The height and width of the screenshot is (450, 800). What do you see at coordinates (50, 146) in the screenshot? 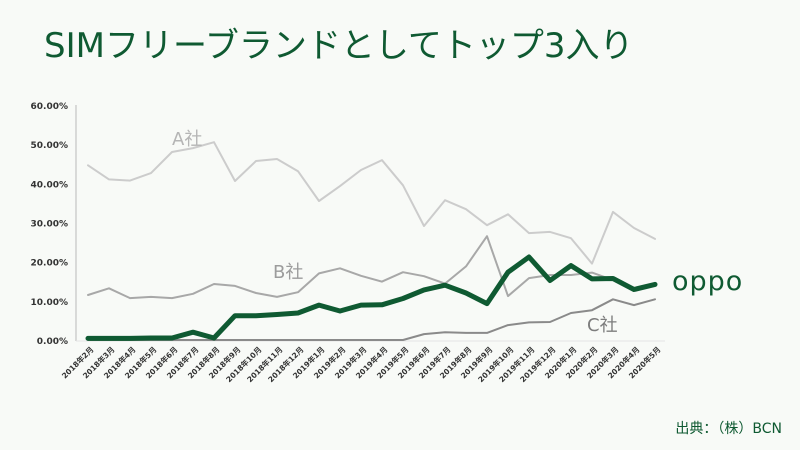
I see `y-tick-label: 50.00%` at bounding box center [50, 146].